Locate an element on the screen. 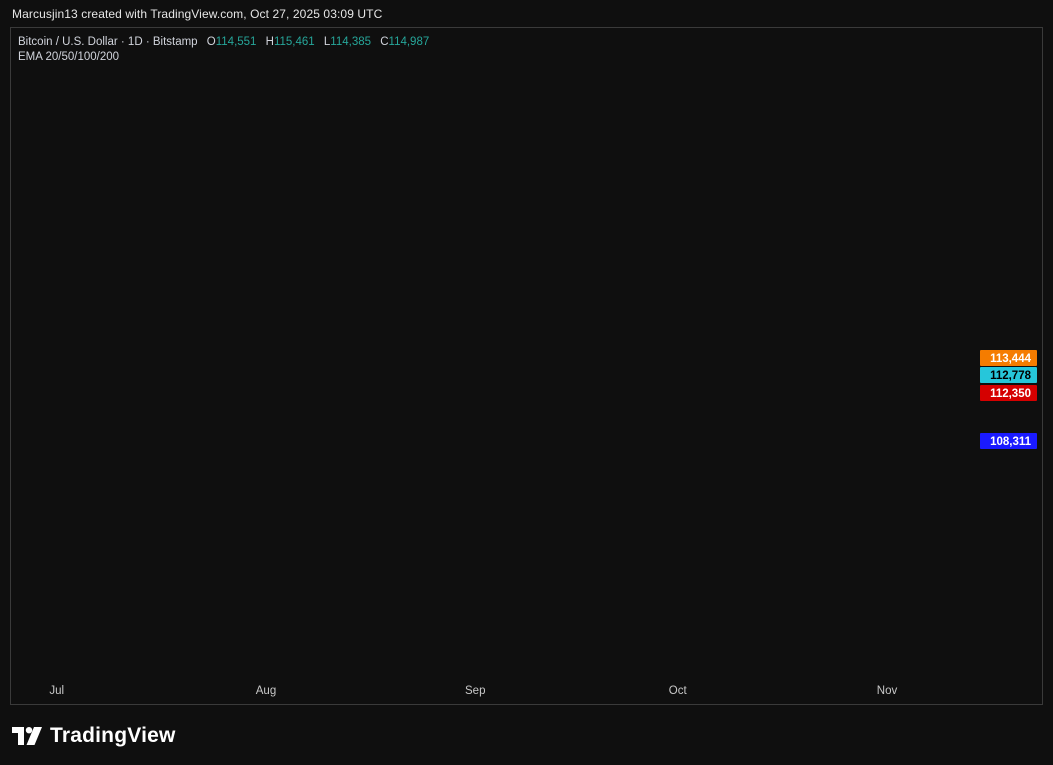 The image size is (1053, 765). low-label: L is located at coordinates (327, 42).